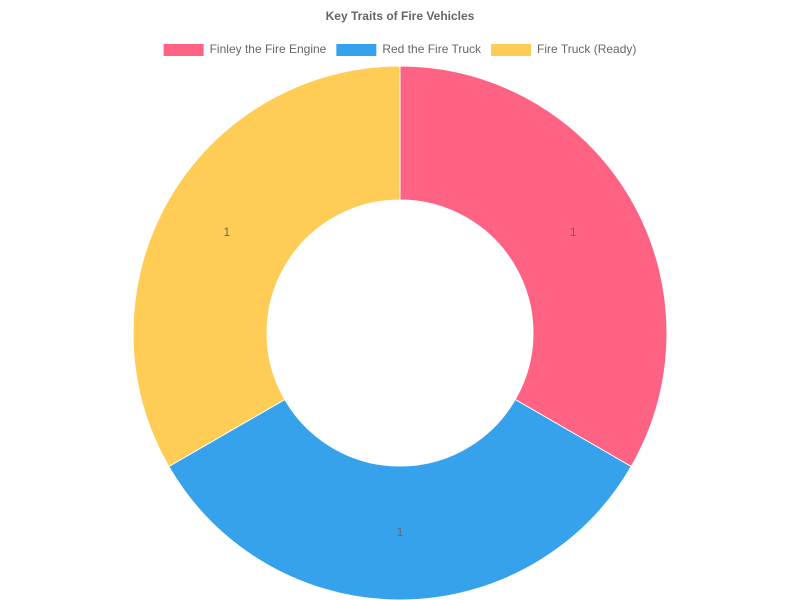 The width and height of the screenshot is (800, 600). Describe the element at coordinates (586, 49) in the screenshot. I see `legend-label: Fire Truck (Ready)` at that location.